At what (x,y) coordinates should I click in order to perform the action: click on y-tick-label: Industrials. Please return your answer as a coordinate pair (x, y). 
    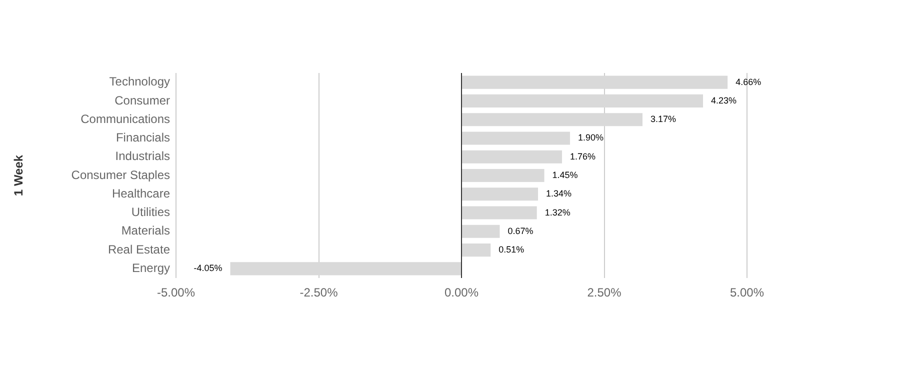
    Looking at the image, I should click on (142, 156).